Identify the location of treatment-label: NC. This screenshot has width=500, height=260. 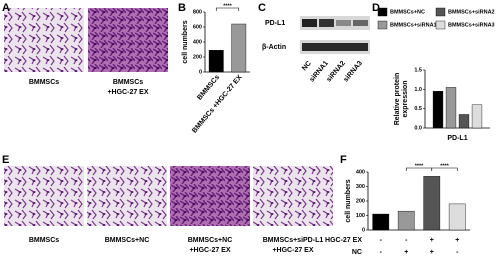
(357, 252).